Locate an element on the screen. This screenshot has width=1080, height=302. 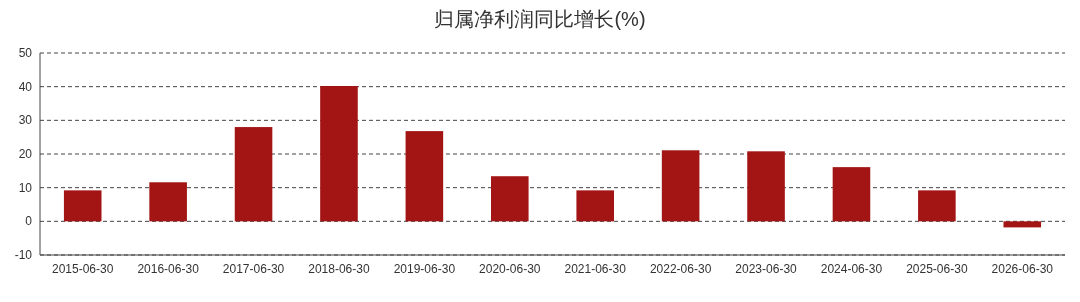
chart-title: 归属净利润同比增长(%) is located at coordinates (540, 19).